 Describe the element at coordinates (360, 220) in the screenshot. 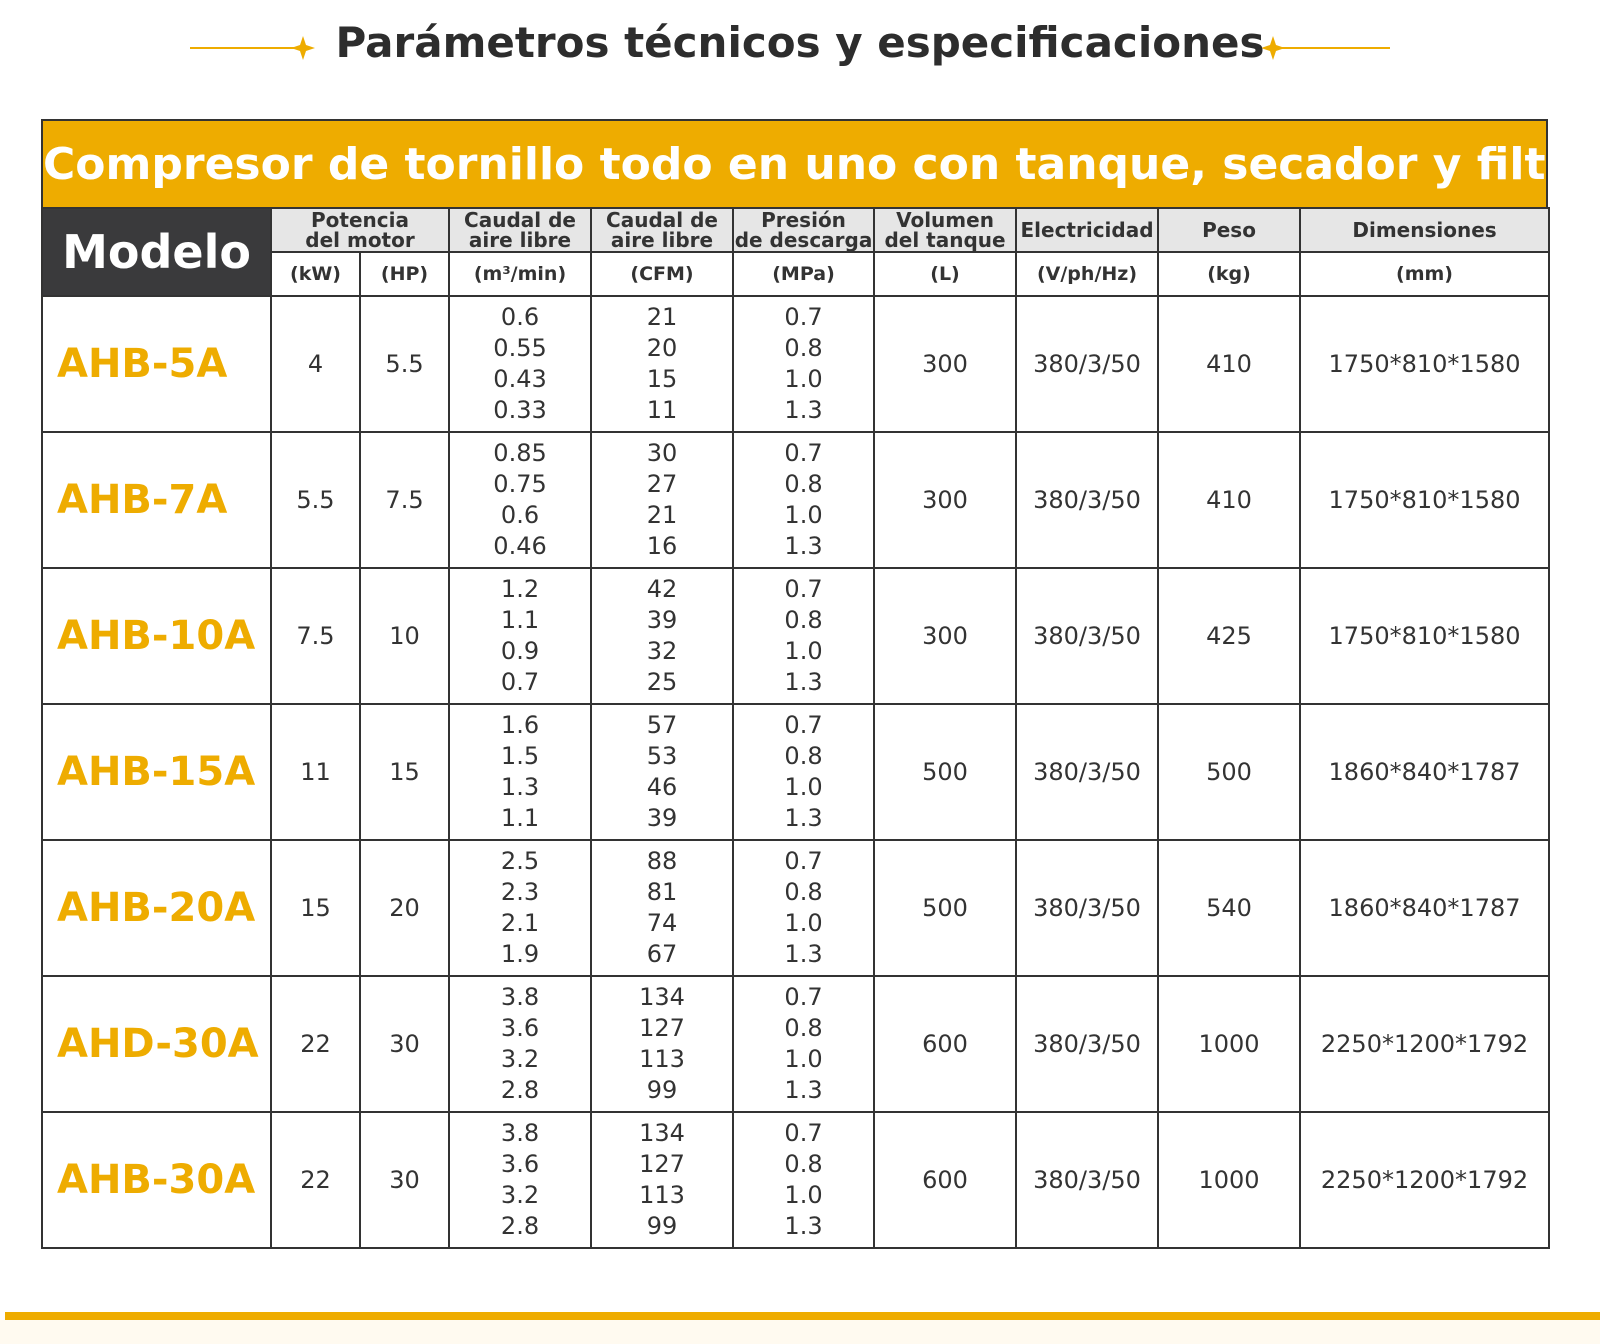

I see `header-line: Potencia` at that location.